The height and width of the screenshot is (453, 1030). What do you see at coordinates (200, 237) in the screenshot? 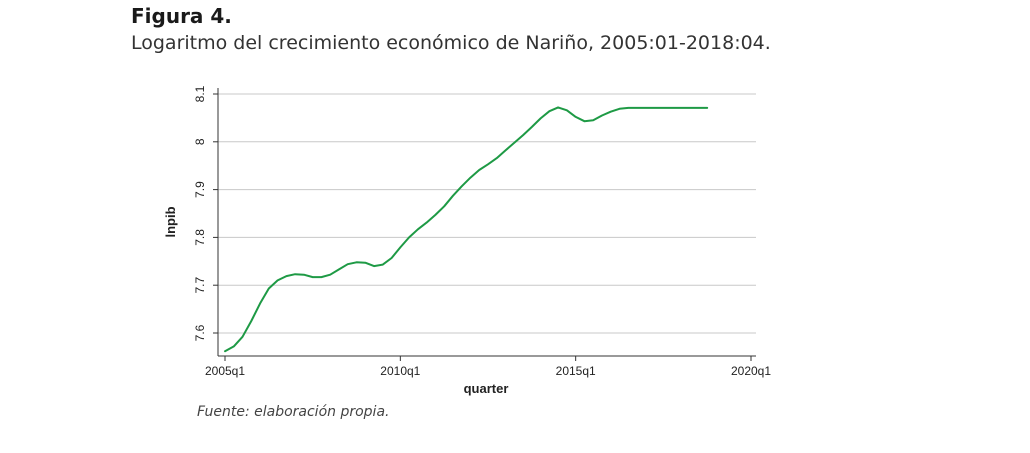
I see `y-tick-label: 7.8` at bounding box center [200, 237].